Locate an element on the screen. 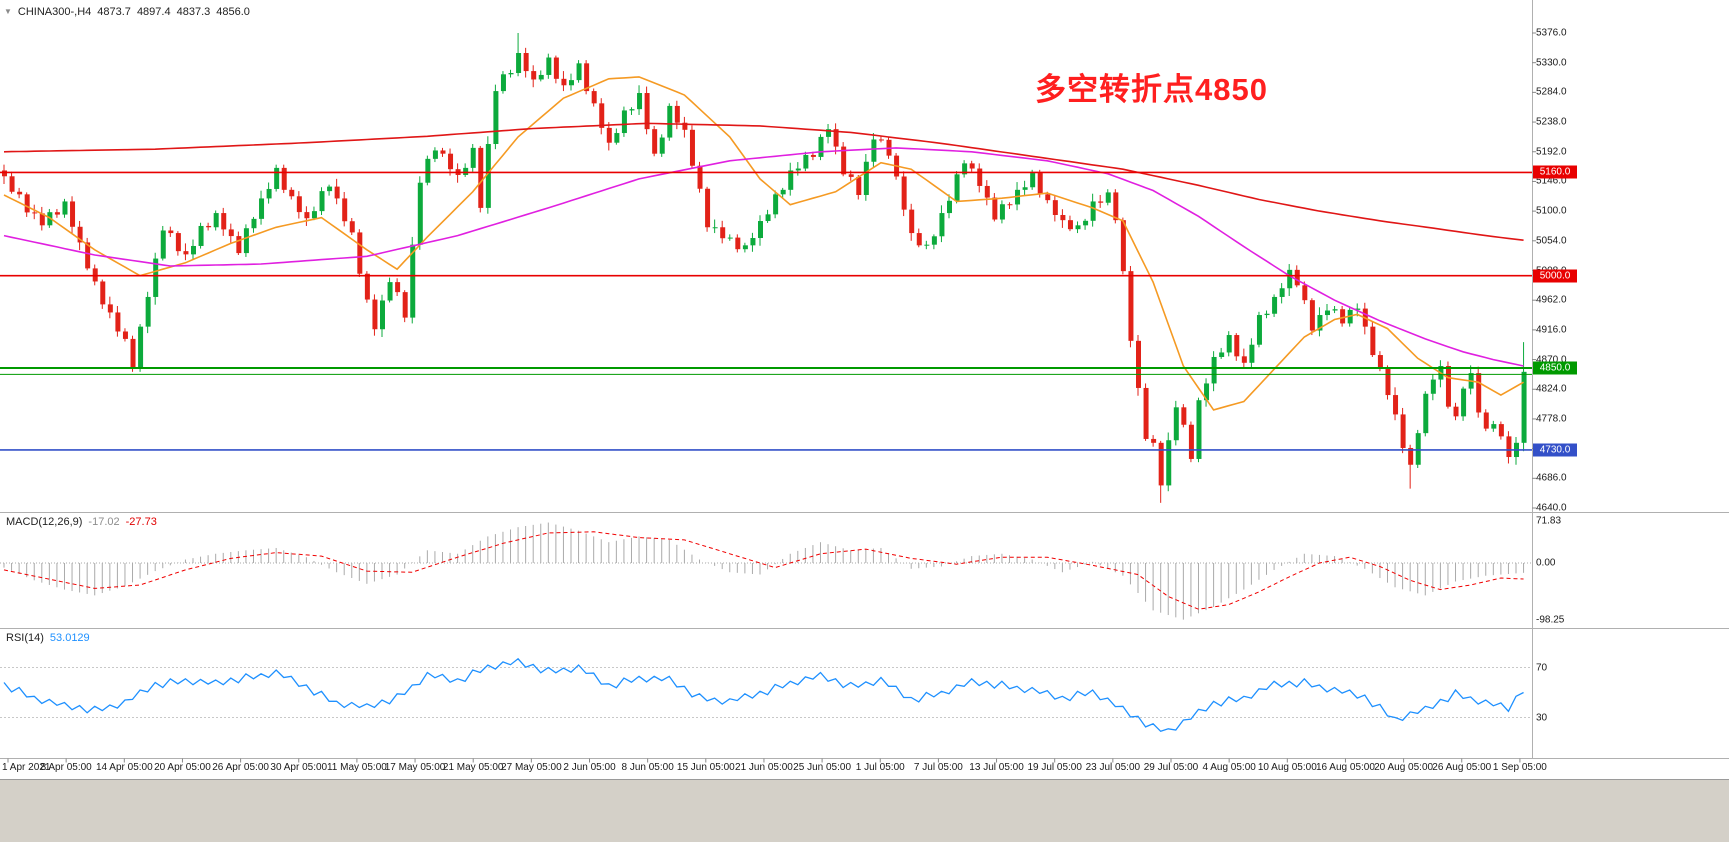  annotation-text: 多空转折点4850 is located at coordinates (1151, 89).